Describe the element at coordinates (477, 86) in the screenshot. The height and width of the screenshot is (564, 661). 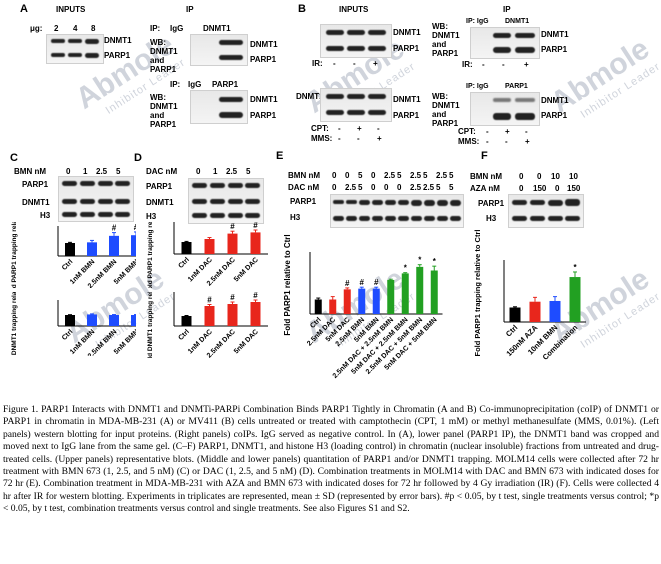
I see `ip-label: IP: IgG` at that location.